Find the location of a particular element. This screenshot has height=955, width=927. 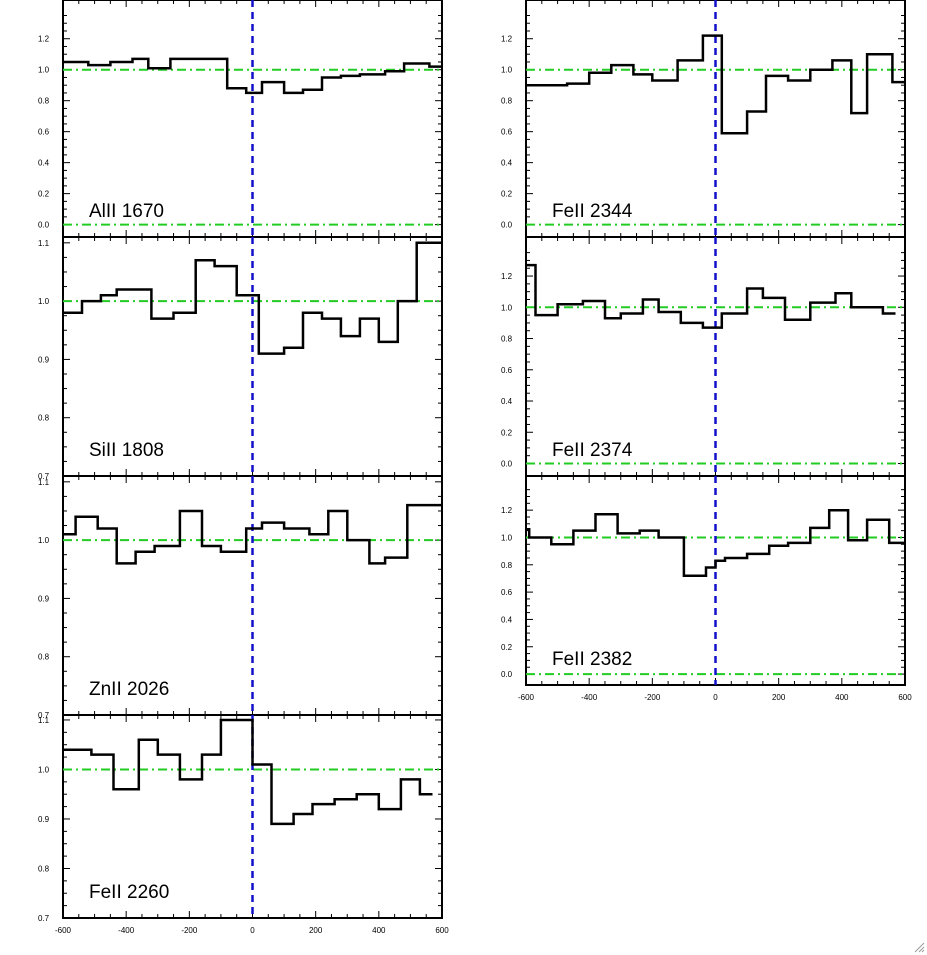

panel-label: FeII 2382 is located at coordinates (592, 659).